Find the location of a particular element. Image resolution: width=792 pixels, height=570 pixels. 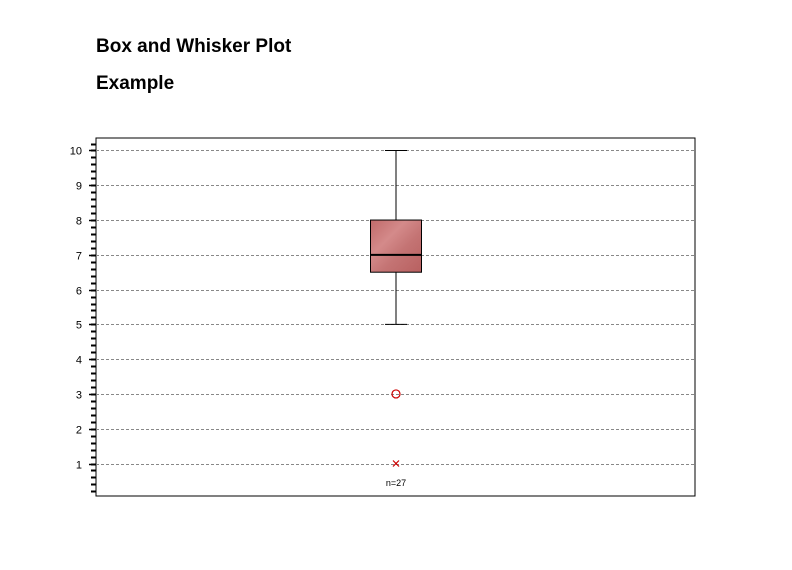

y-tick-label: 10 is located at coordinates (76, 152).